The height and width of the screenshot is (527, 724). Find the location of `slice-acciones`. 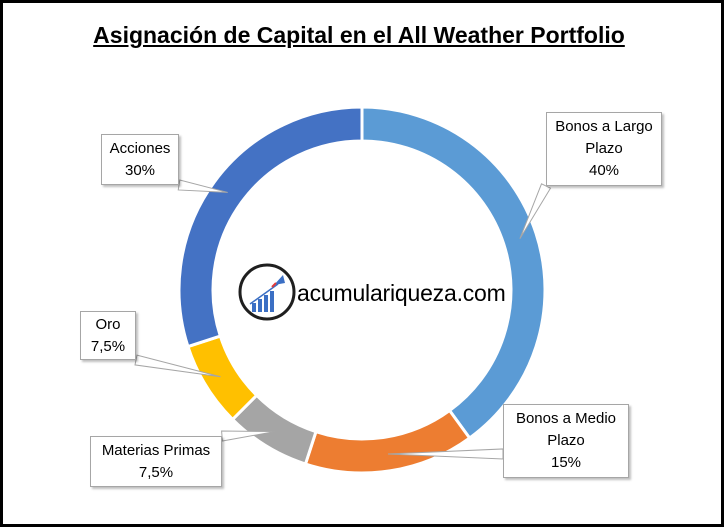

slice-acciones is located at coordinates (270, 227).